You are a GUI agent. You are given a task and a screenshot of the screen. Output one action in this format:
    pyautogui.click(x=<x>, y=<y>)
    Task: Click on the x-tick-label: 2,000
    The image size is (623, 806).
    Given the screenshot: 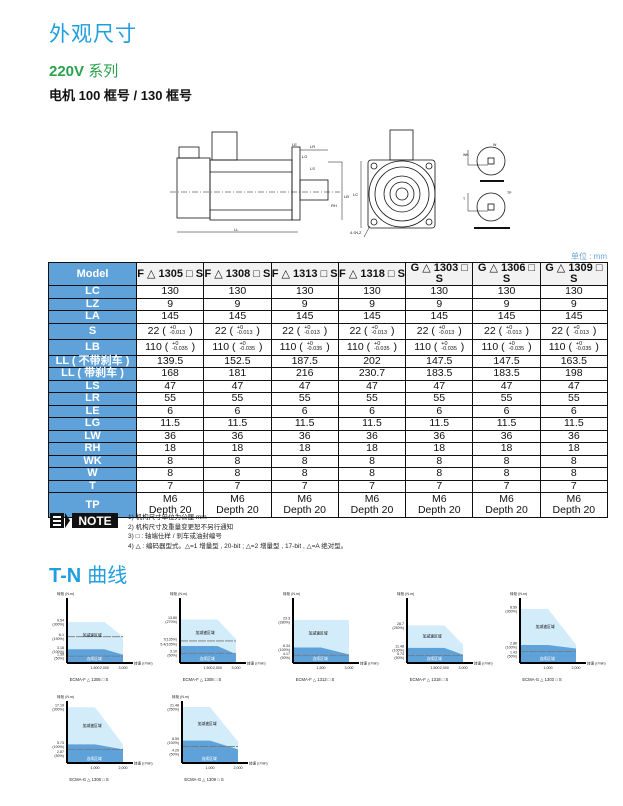 What is the action you would take?
    pyautogui.click(x=444, y=668)
    